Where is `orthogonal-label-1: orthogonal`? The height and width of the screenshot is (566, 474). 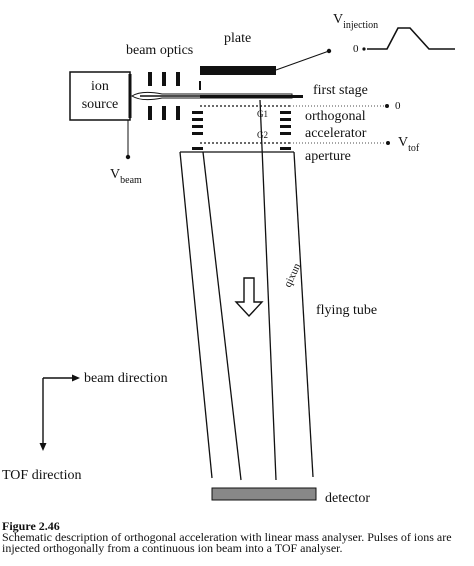 orthogonal-label-1: orthogonal is located at coordinates (335, 116).